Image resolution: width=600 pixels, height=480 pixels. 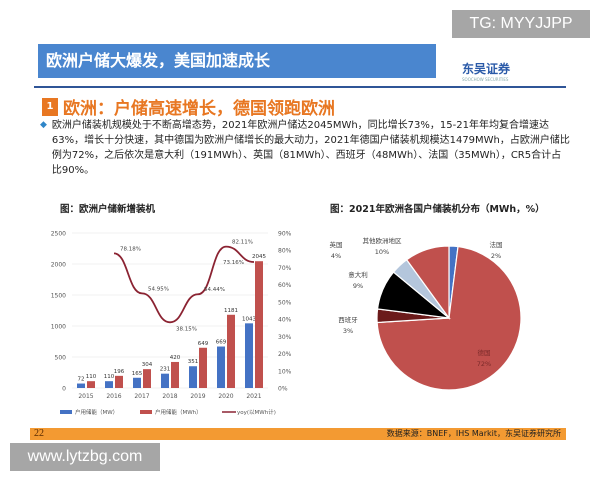 I want to click on legend-label: 户用储能（MW）, so click(x=96, y=412).